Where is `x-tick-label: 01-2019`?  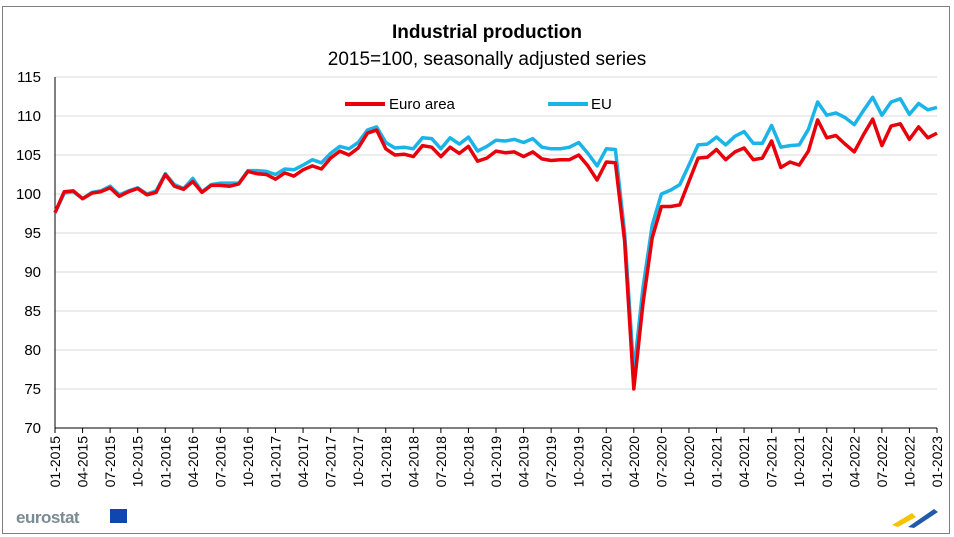
x-tick-label: 01-2019 is located at coordinates (496, 462).